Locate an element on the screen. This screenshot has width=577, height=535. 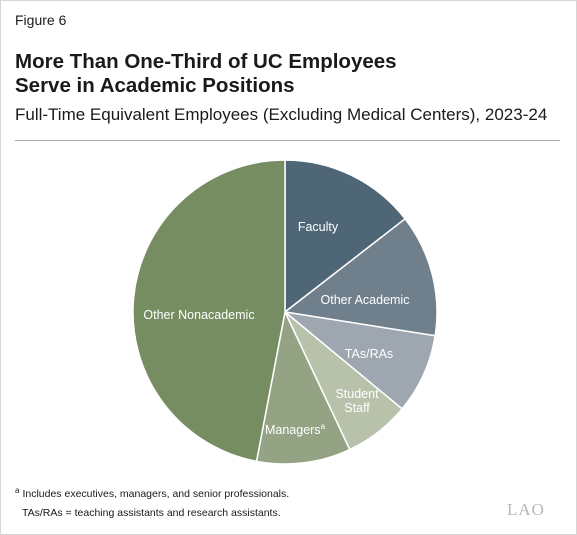
figure-label: Figure 6 is located at coordinates (41, 20).